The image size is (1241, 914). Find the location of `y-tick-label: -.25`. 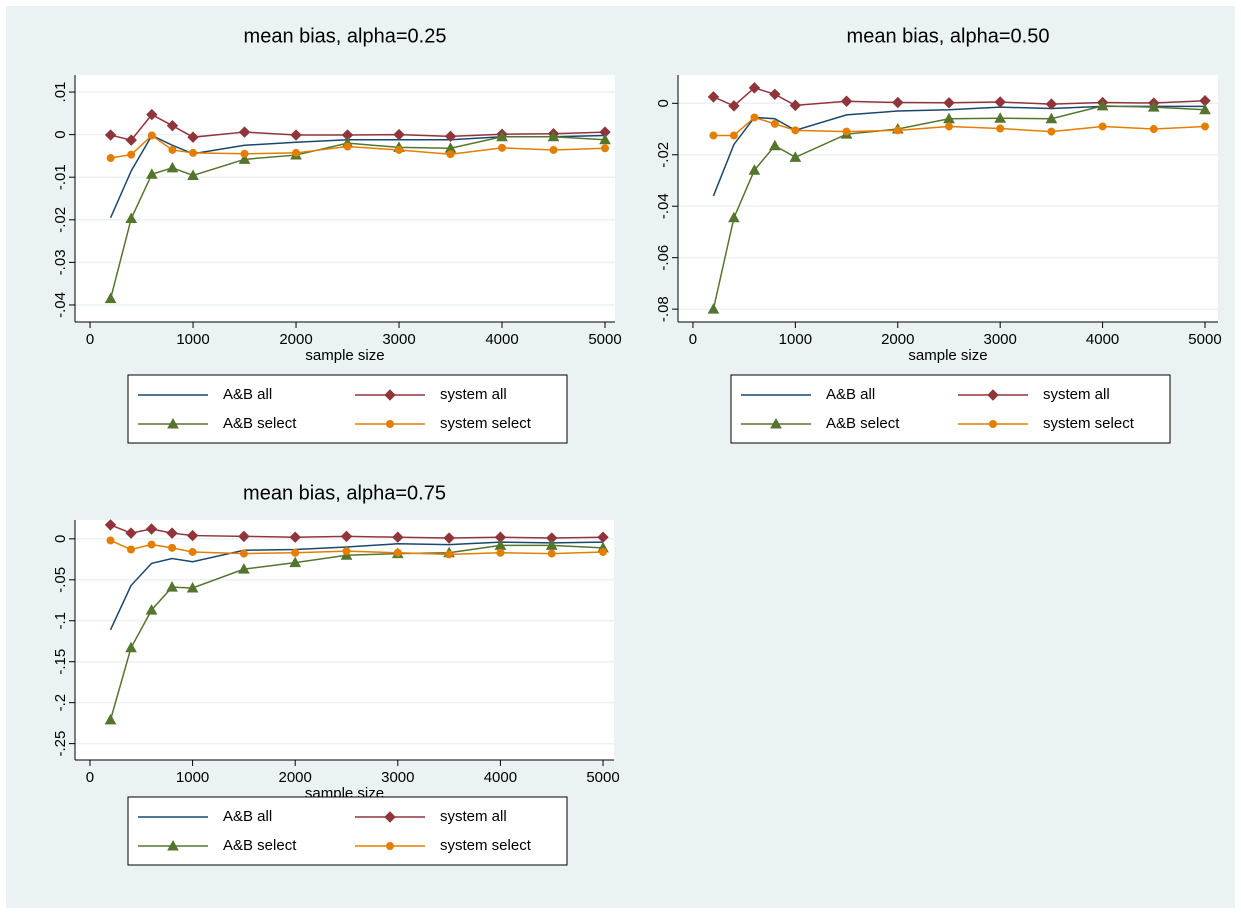

y-tick-label: -.25 is located at coordinates (60, 744).